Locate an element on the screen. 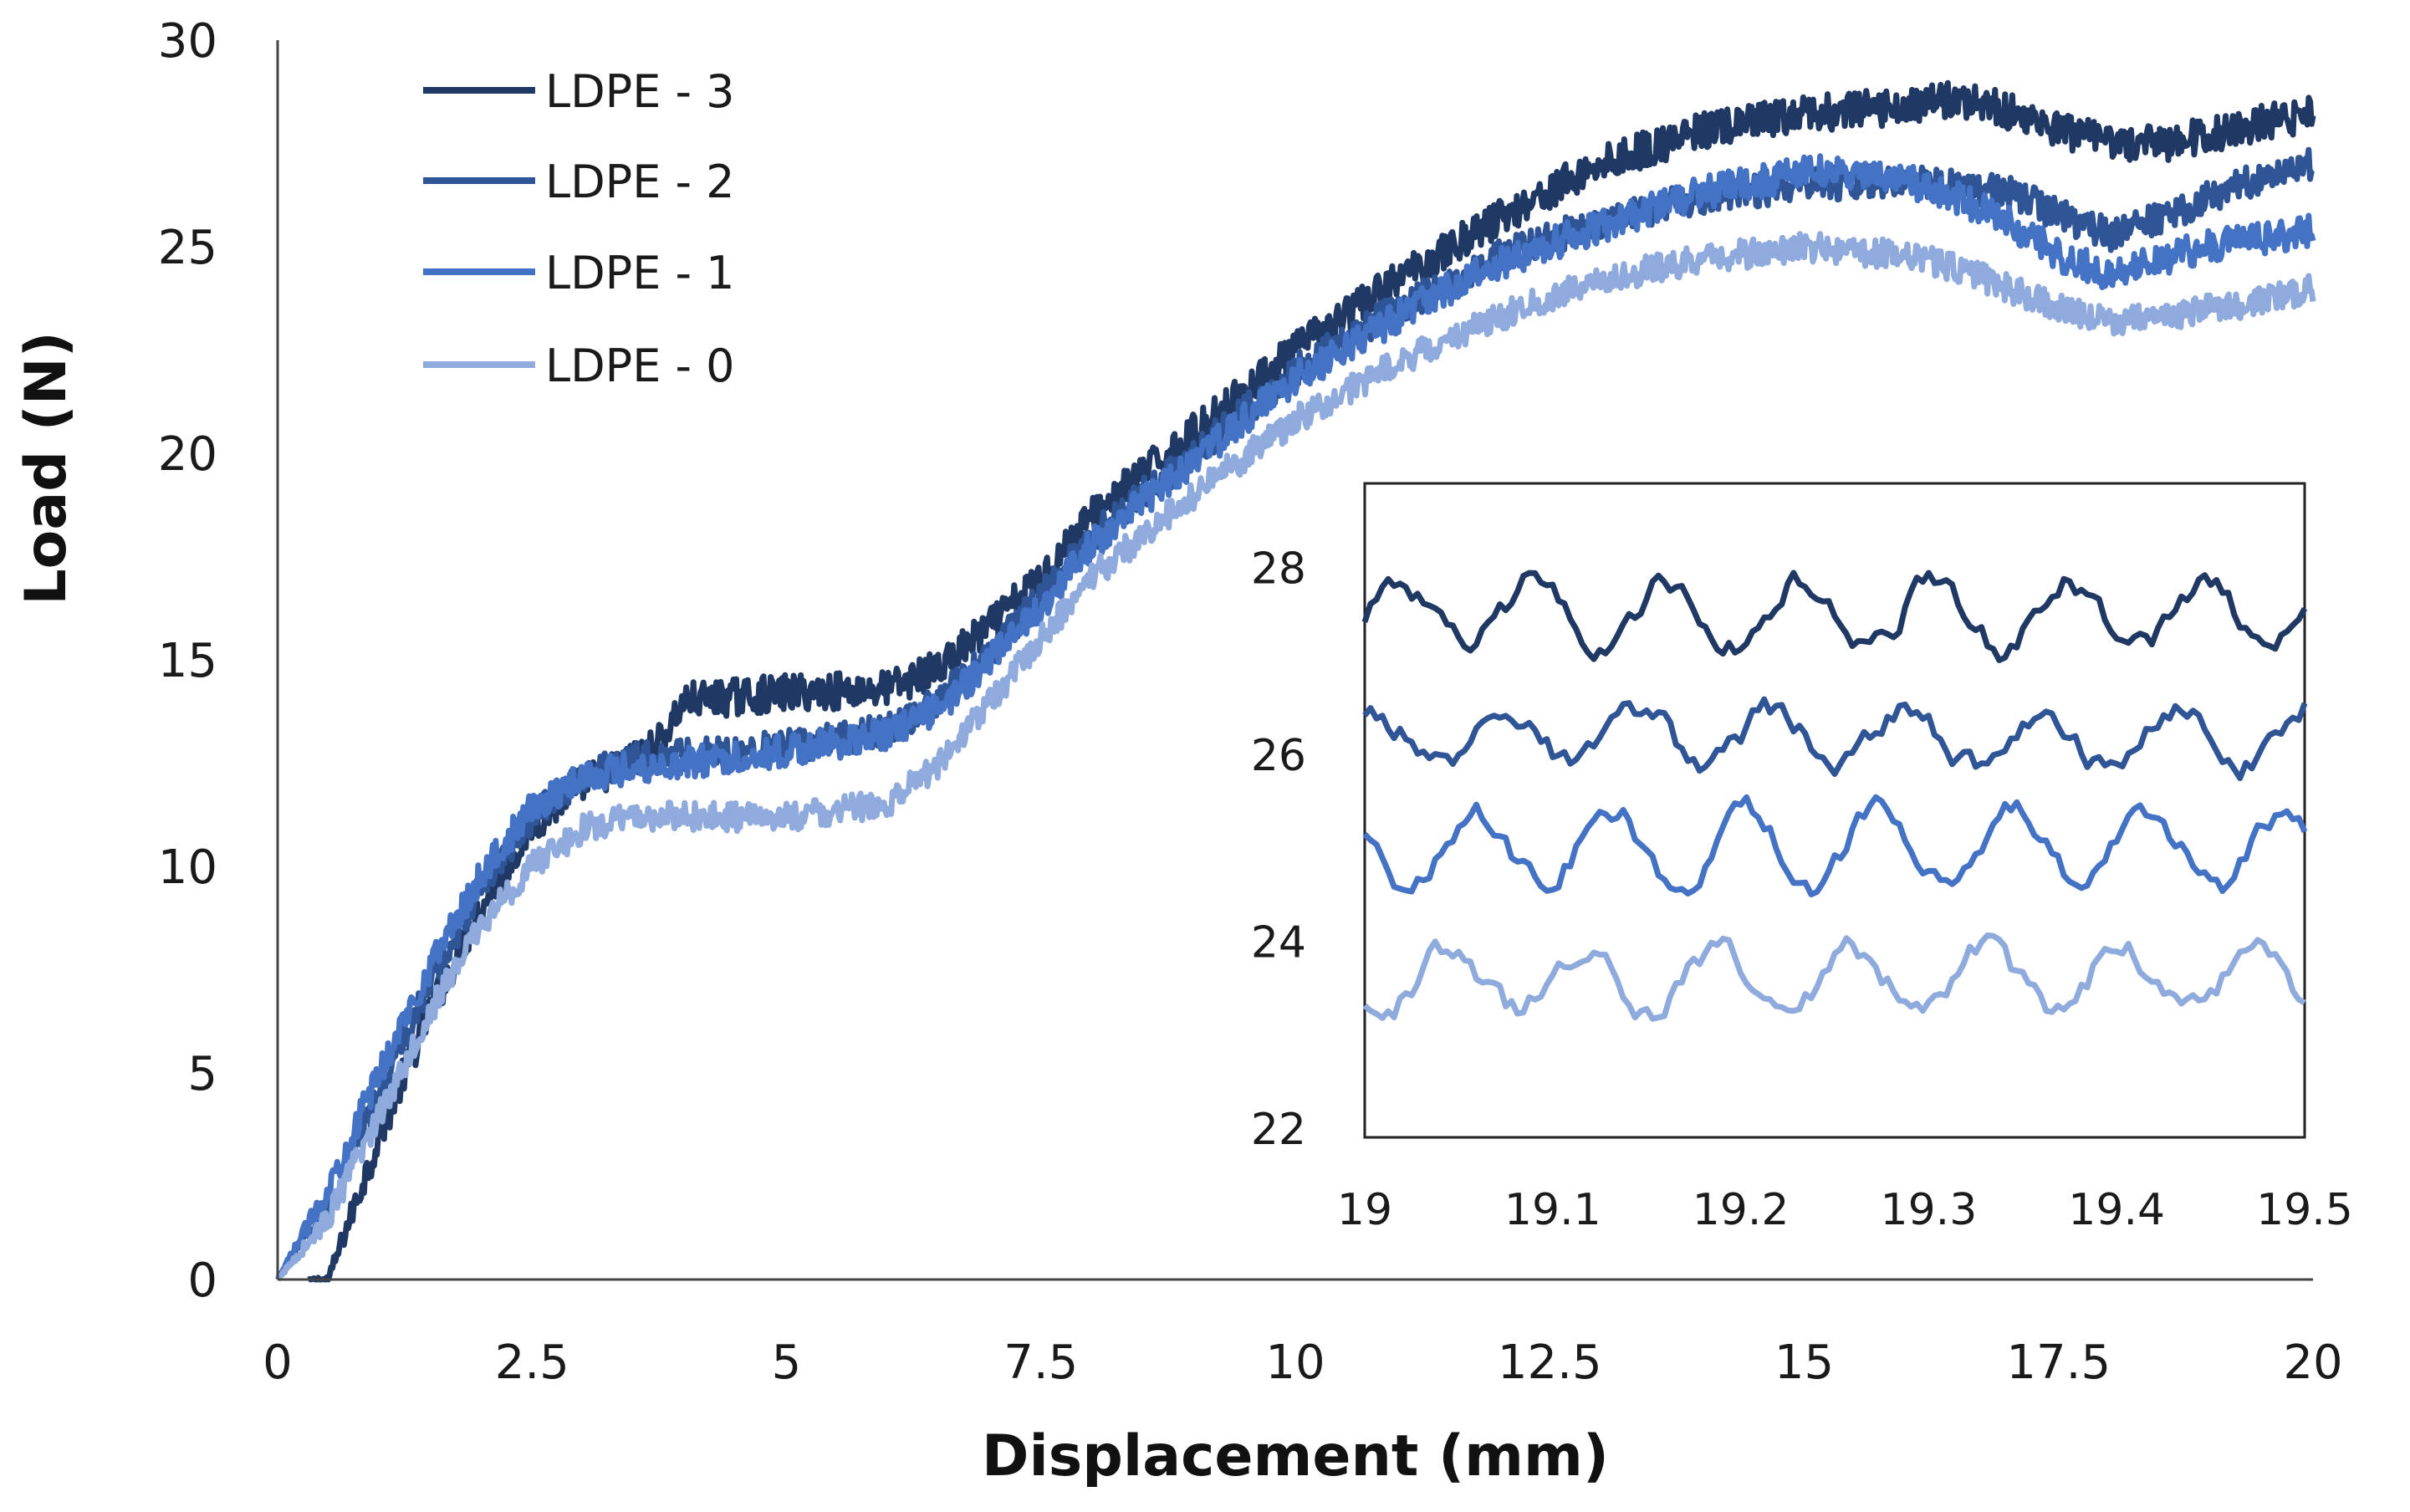 This screenshot has width=2410, height=1512. inset-x-tick-label: 19.5 is located at coordinates (2304, 1210).